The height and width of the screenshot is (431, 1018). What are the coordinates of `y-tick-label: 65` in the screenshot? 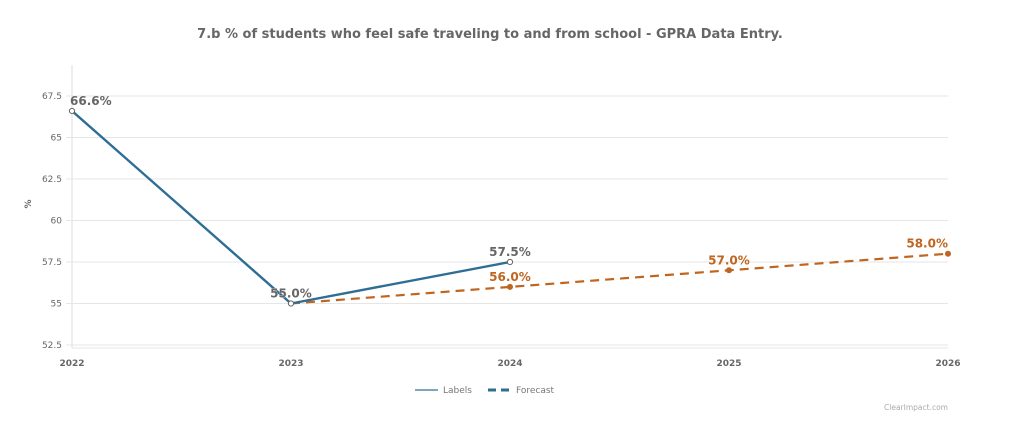 It's located at (56, 139).